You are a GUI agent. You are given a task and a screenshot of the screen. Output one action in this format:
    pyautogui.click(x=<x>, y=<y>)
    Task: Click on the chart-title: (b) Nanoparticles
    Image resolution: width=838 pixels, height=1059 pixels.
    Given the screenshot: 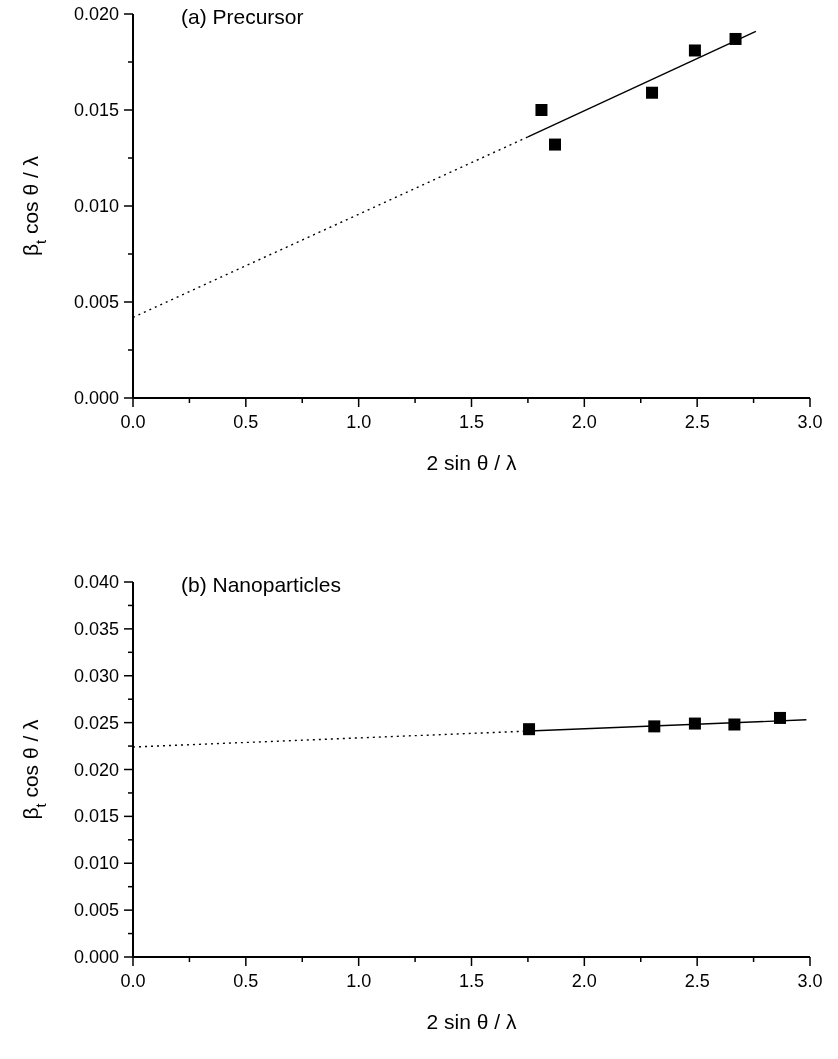 What is the action you would take?
    pyautogui.click(x=261, y=584)
    